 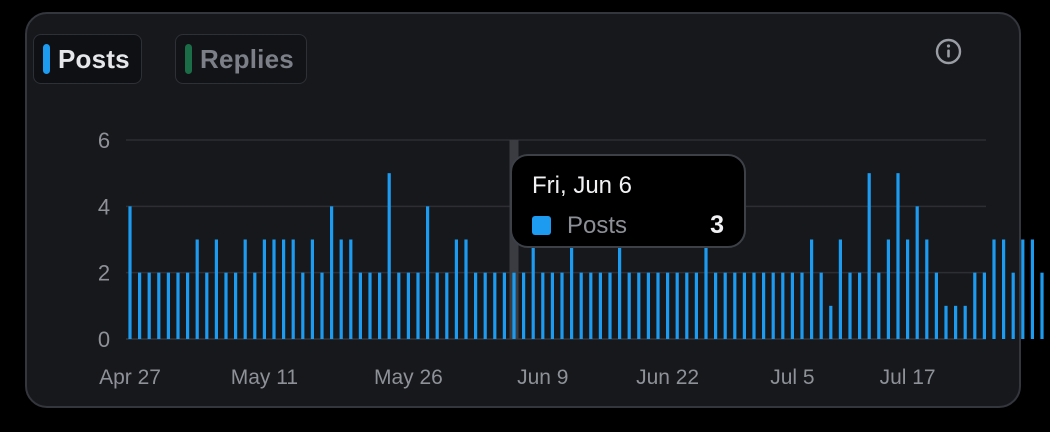 I want to click on x-tick-label: Jun 22, so click(x=667, y=377).